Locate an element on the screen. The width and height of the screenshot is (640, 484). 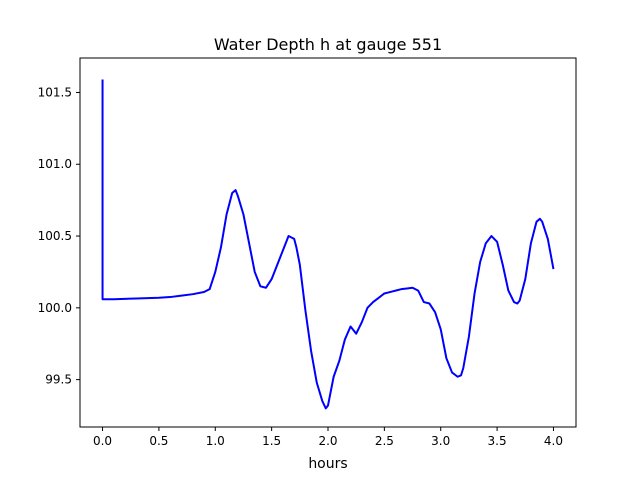
x-tick-label: 1.0 is located at coordinates (215, 441).